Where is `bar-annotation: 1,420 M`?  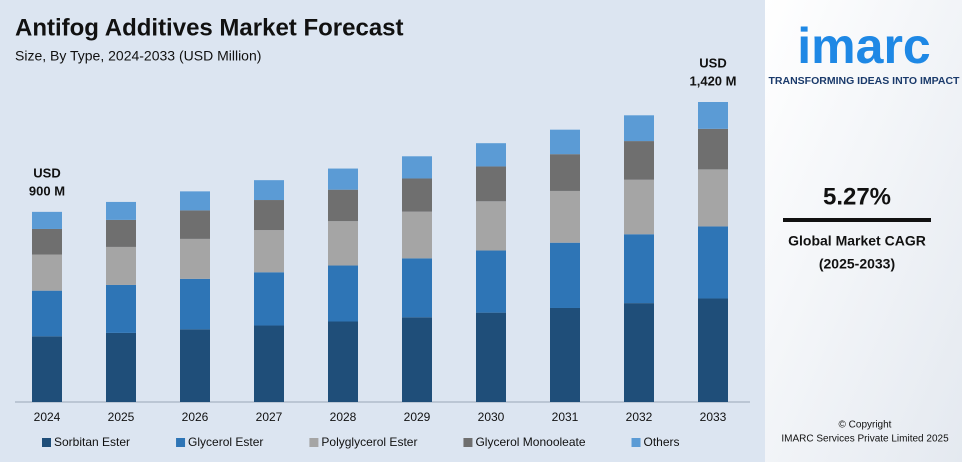 bar-annotation: 1,420 M is located at coordinates (713, 80).